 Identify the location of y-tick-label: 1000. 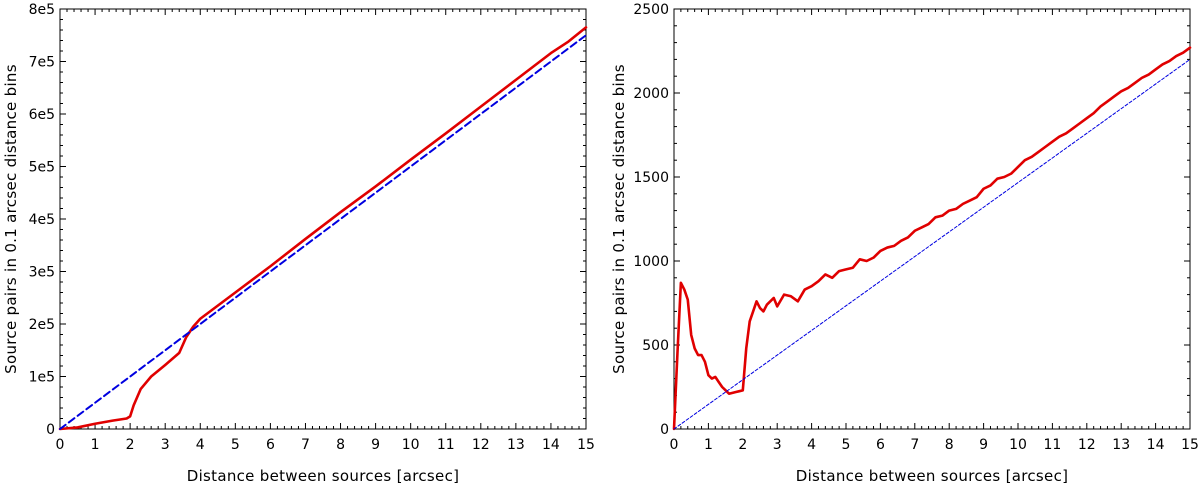
(651, 262).